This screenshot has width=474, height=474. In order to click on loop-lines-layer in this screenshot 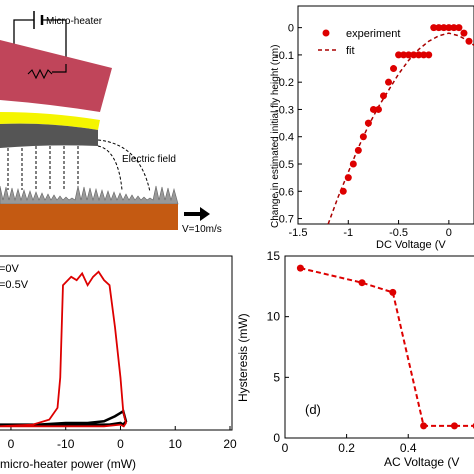, I will do `click(64, 349)`.